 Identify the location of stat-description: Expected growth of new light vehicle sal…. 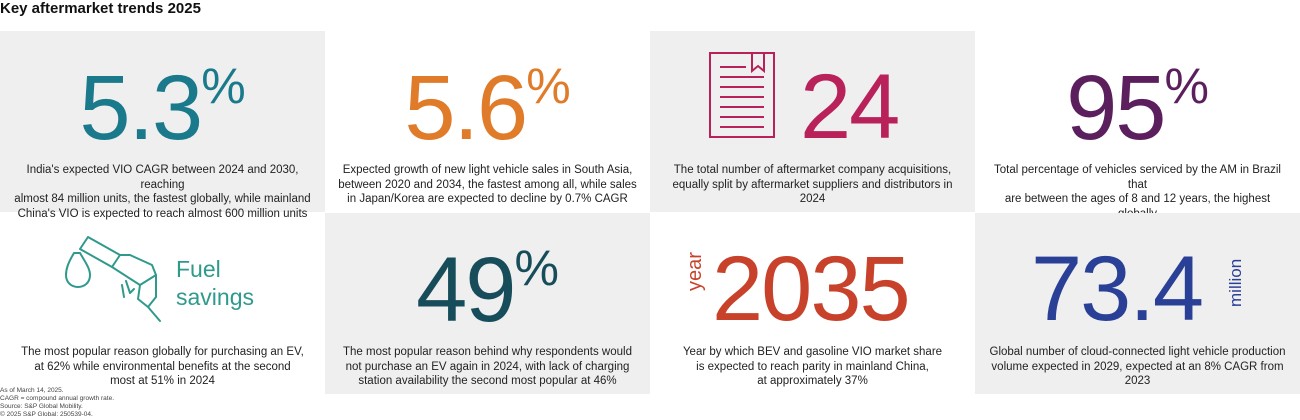
(487, 184).